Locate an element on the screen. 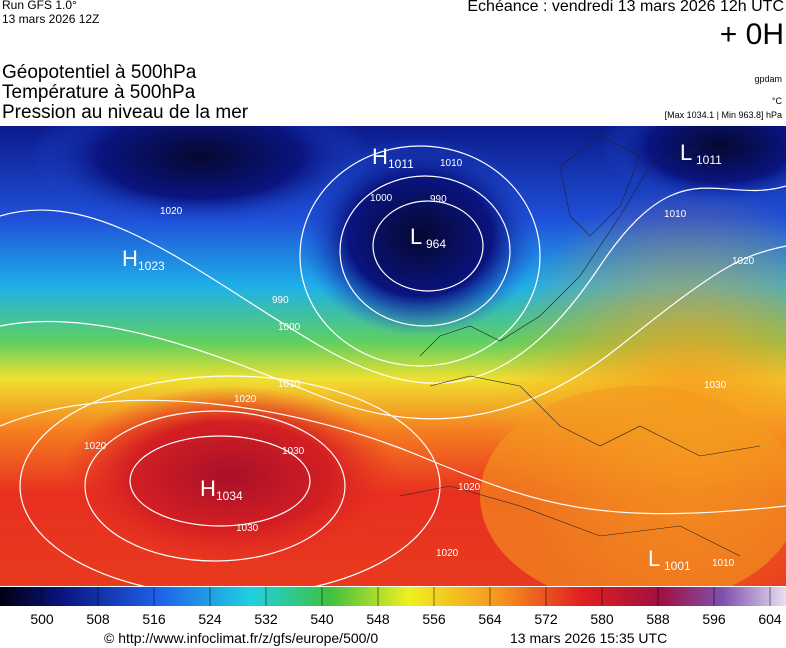 The width and height of the screenshot is (786, 648). colorbar-label: 564 is located at coordinates (490, 619).